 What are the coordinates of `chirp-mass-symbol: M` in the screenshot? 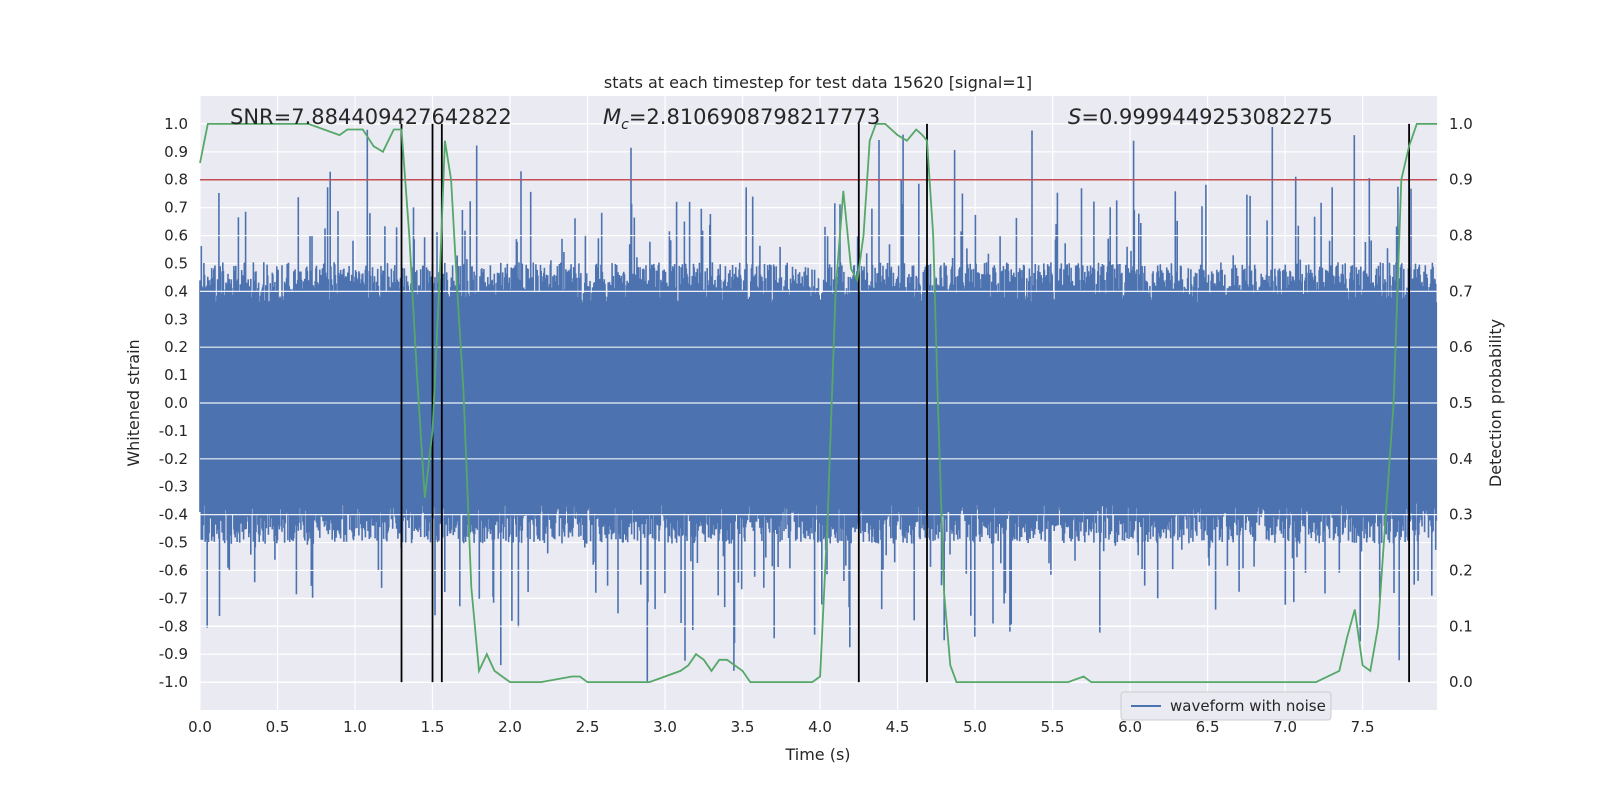 It's located at (612, 117).